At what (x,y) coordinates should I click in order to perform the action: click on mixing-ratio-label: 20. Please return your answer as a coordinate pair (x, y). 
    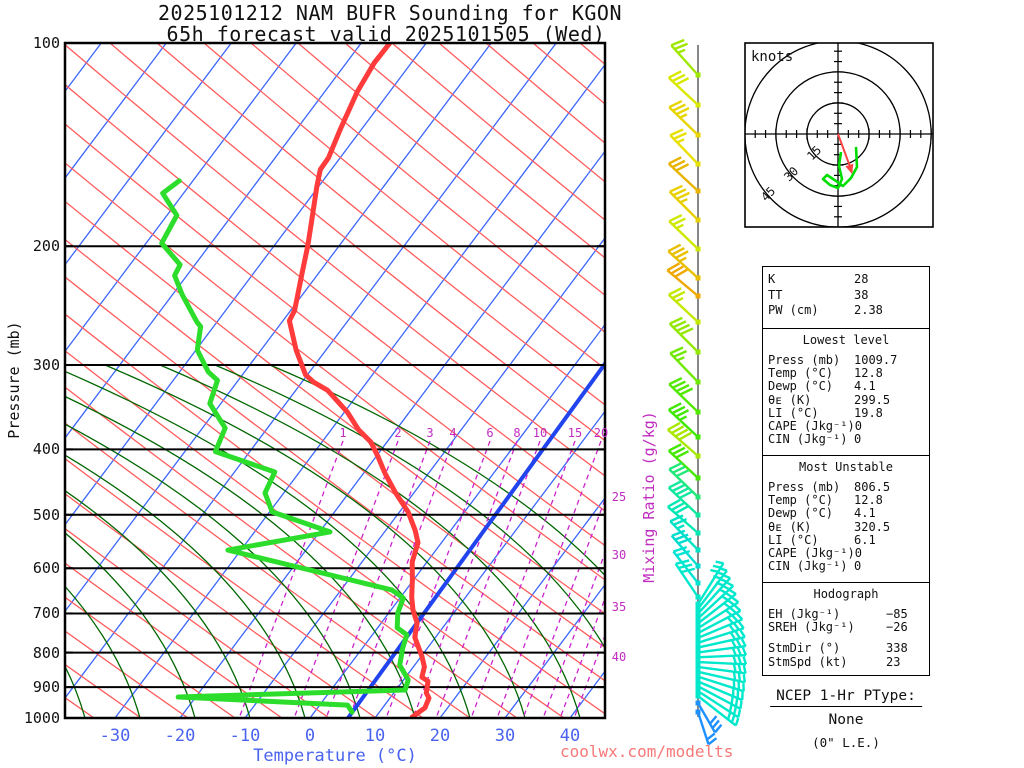
    Looking at the image, I should click on (601, 433).